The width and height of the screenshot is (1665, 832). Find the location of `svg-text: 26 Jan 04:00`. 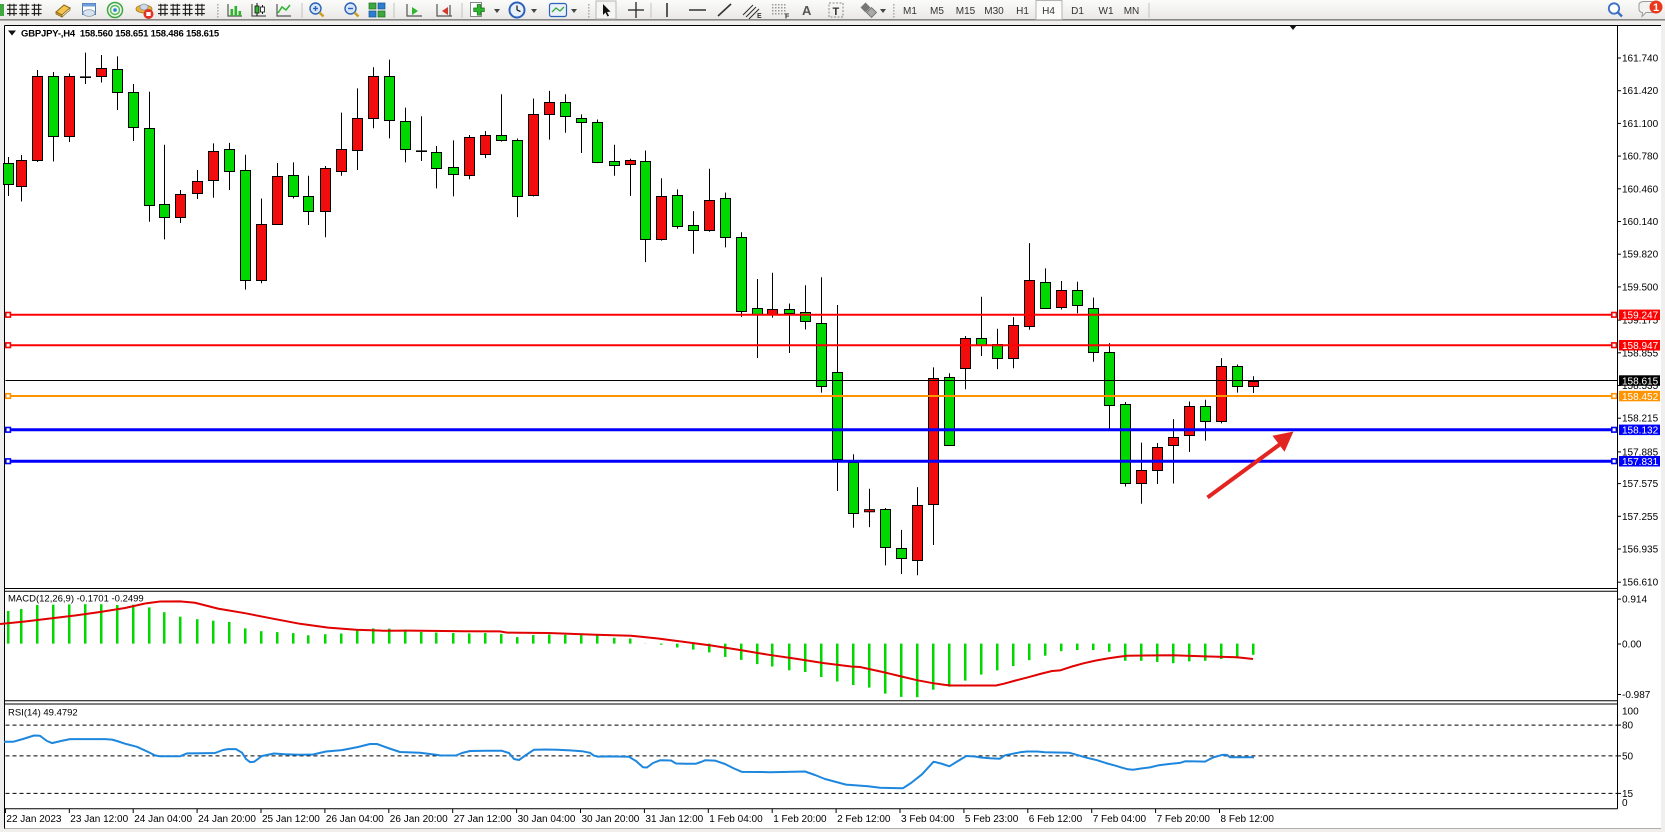

svg-text: 26 Jan 04:00 is located at coordinates (355, 819).